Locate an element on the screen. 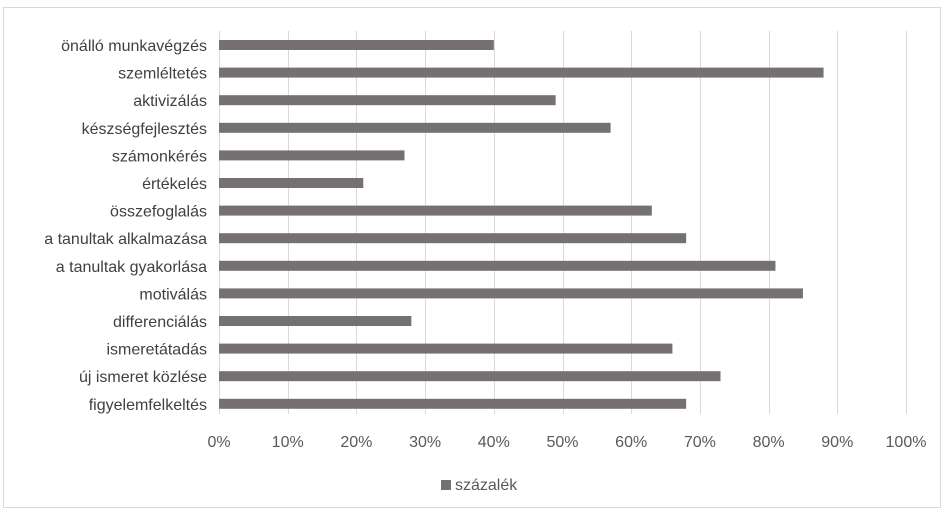  category-label: értékelés is located at coordinates (174, 184).